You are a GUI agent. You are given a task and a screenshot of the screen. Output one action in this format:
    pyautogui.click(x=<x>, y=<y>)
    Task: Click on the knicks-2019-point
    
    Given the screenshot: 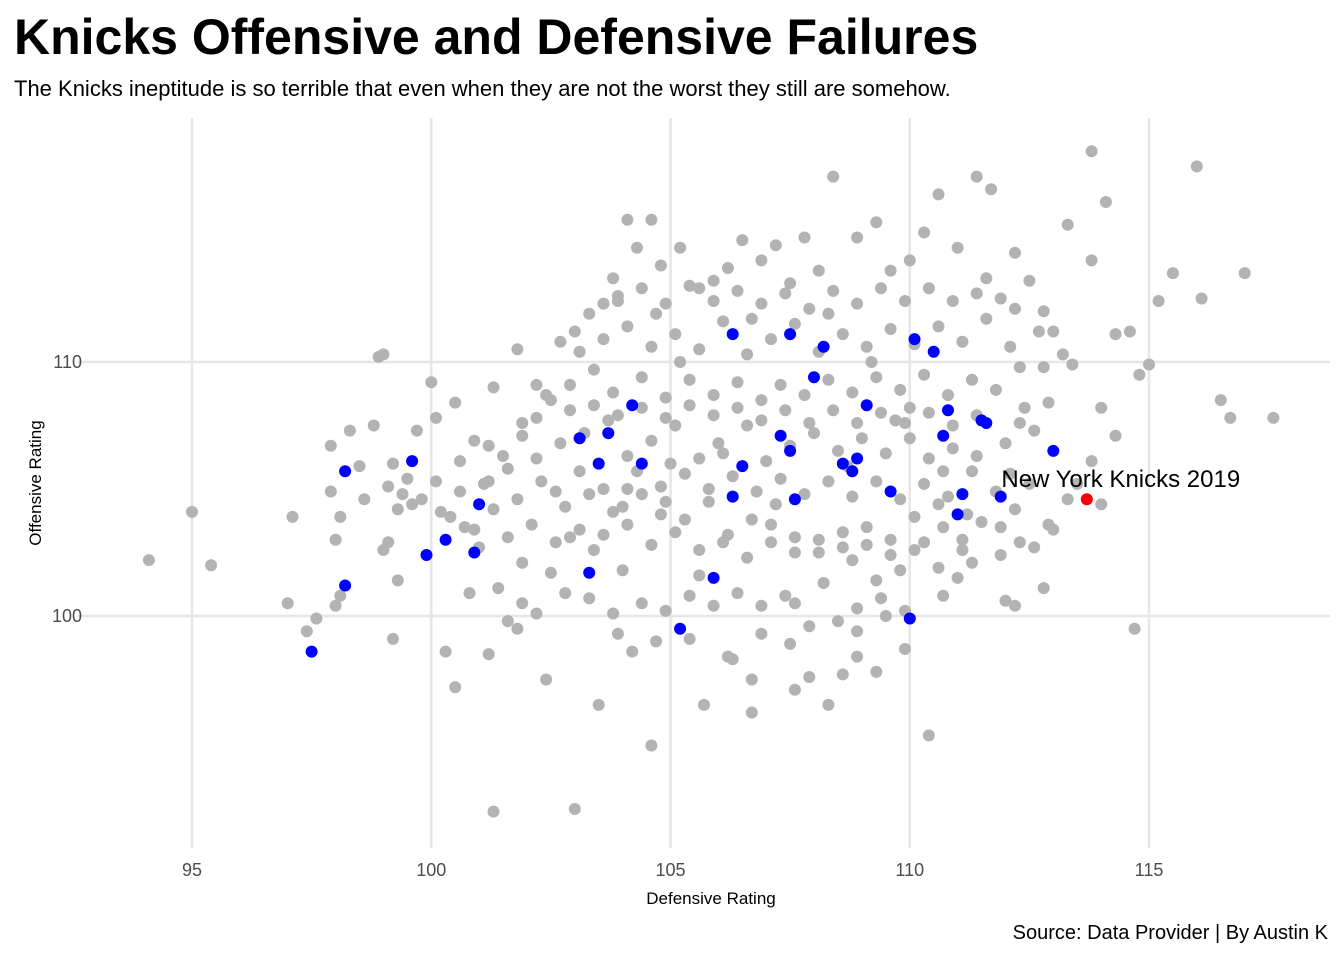 What is the action you would take?
    pyautogui.click(x=1086, y=499)
    